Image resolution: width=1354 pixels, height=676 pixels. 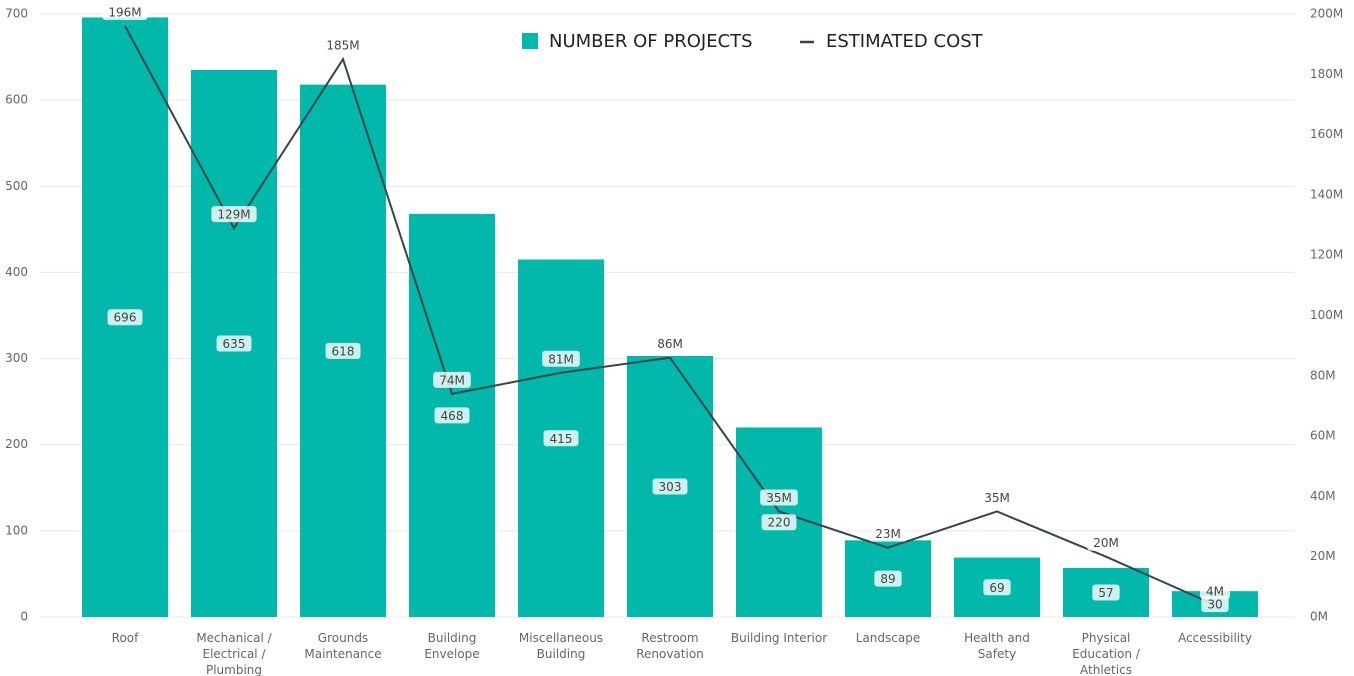 What do you see at coordinates (1326, 74) in the screenshot?
I see `y2-tick-label: 180M` at bounding box center [1326, 74].